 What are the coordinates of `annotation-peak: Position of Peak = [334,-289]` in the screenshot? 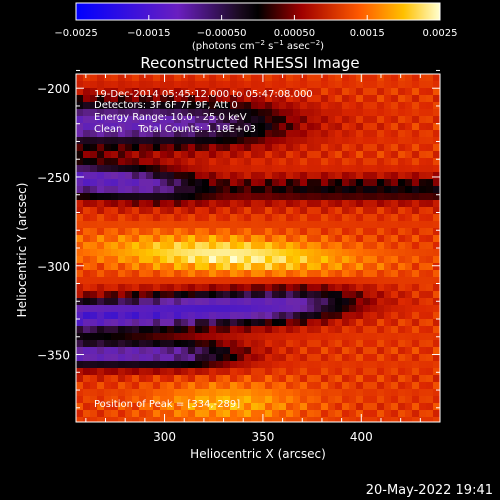 It's located at (167, 404).